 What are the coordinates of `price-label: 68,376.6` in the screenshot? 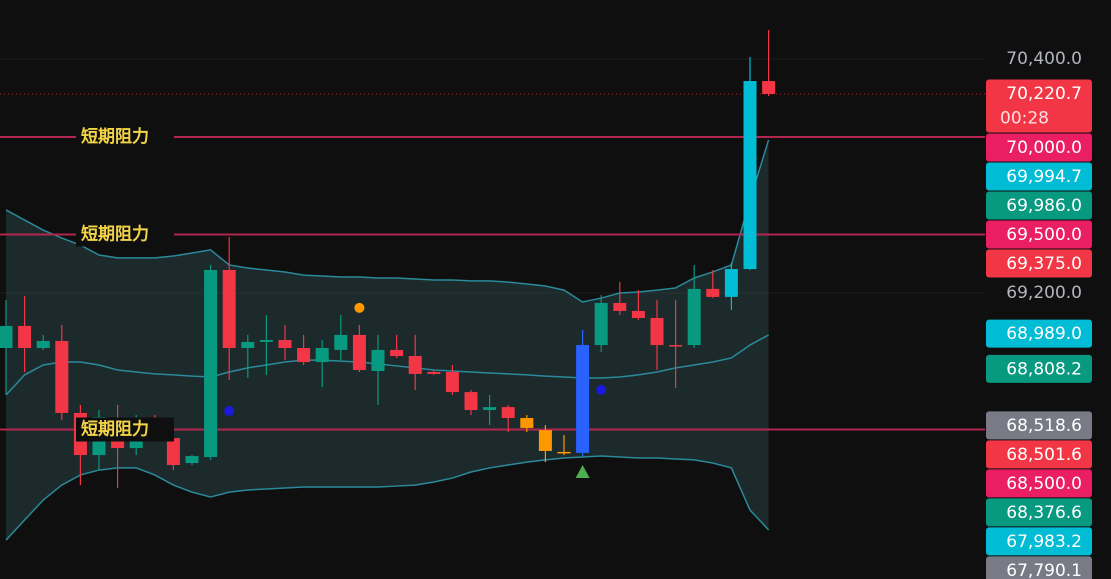 It's located at (1044, 513).